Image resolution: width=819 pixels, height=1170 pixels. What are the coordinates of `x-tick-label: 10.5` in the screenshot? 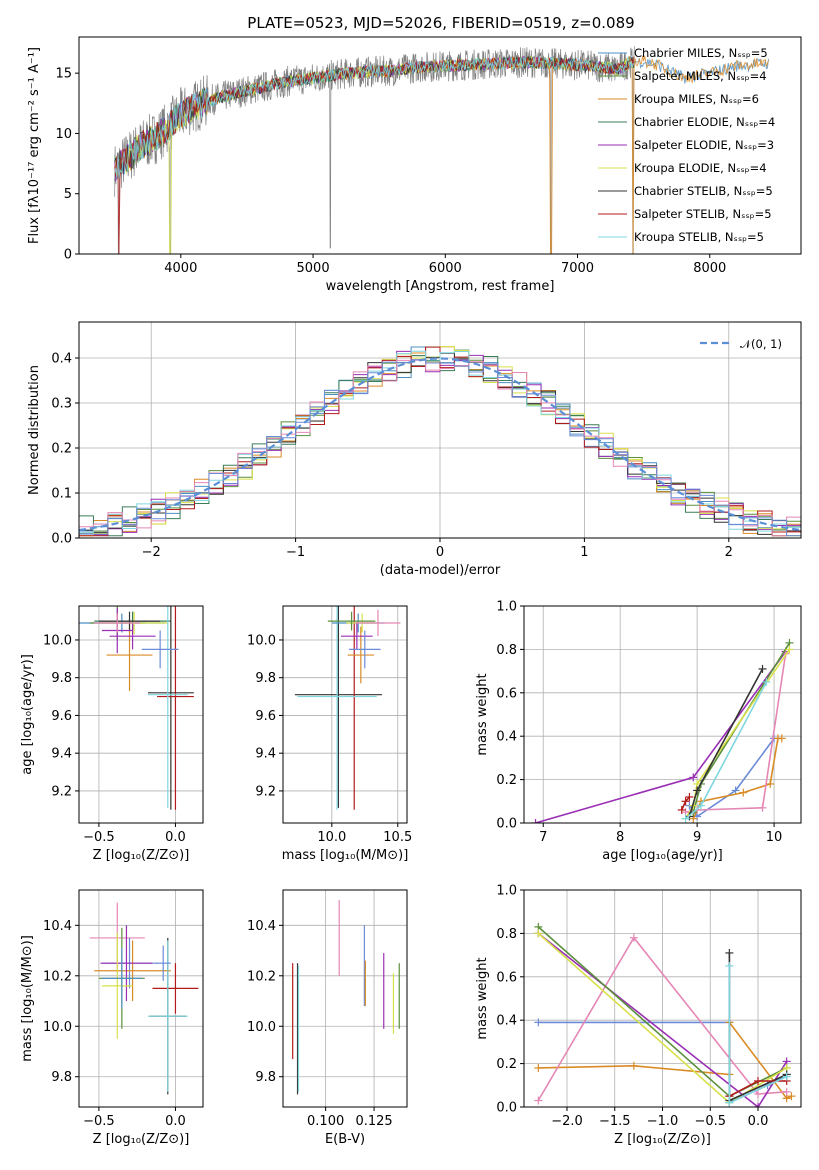 It's located at (397, 837).